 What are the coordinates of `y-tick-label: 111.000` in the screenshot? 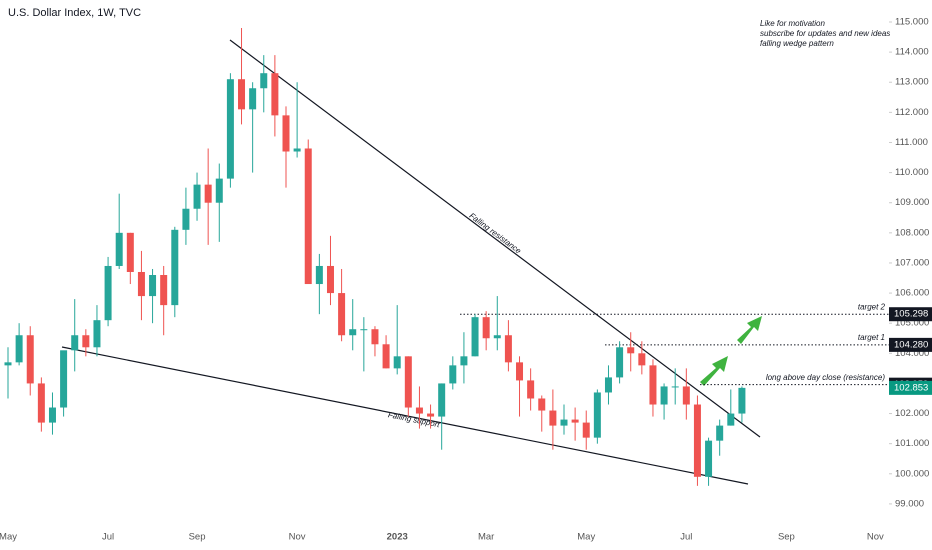 It's located at (911, 142).